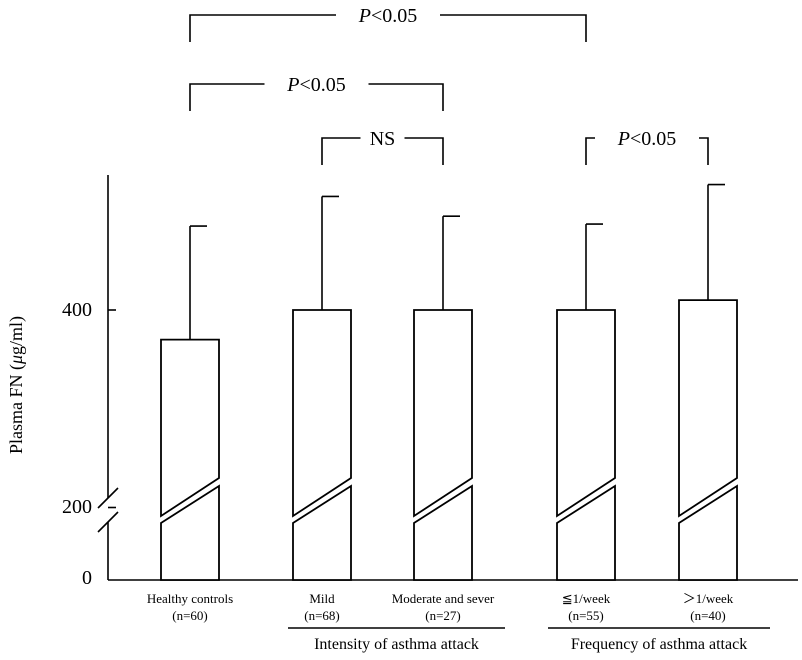 The image size is (802, 660). Describe the element at coordinates (77, 507) in the screenshot. I see `y-tick-label-200: 200` at that location.